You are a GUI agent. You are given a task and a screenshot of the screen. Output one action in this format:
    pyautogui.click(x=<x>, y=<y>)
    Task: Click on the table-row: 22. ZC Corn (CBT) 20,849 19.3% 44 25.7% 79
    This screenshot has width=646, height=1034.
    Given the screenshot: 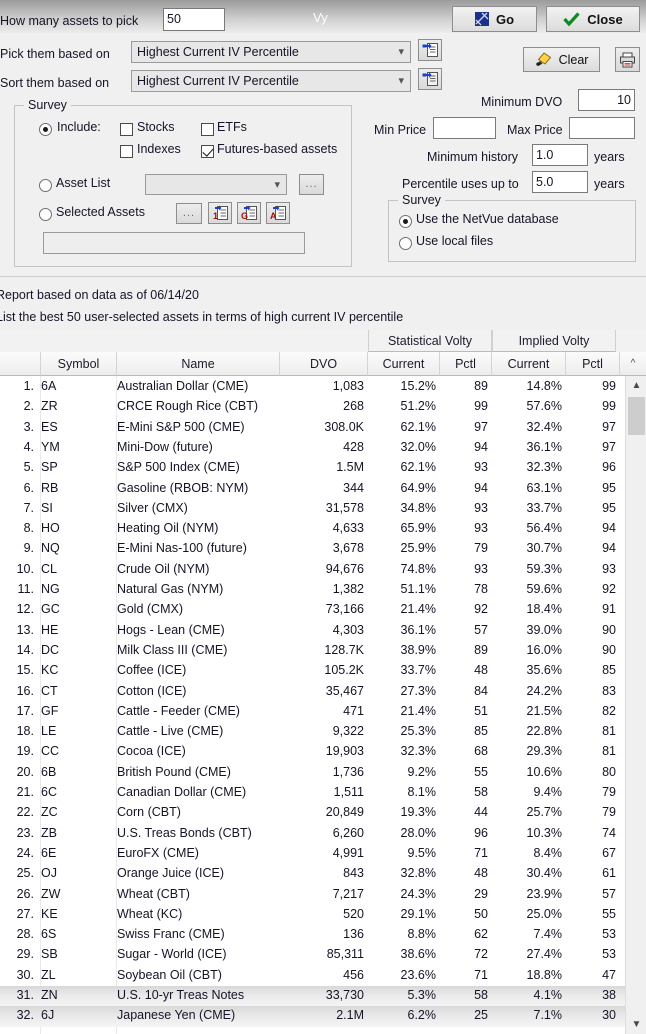 What is the action you would take?
    pyautogui.click(x=312, y=813)
    